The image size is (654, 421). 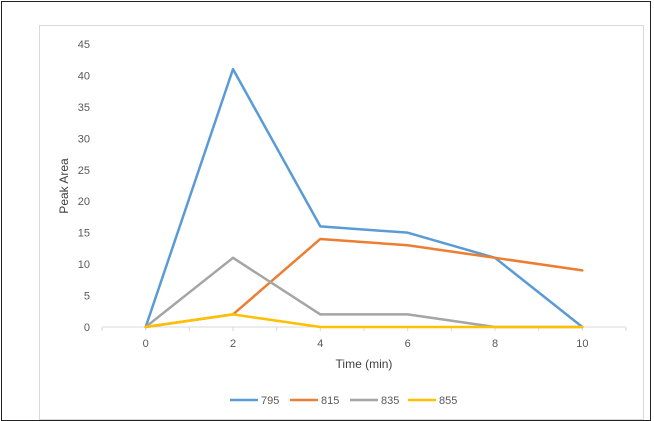 What do you see at coordinates (84, 186) in the screenshot?
I see `y-axis-ticks: 0 5 10 15 20 25 30 35 40 45` at bounding box center [84, 186].